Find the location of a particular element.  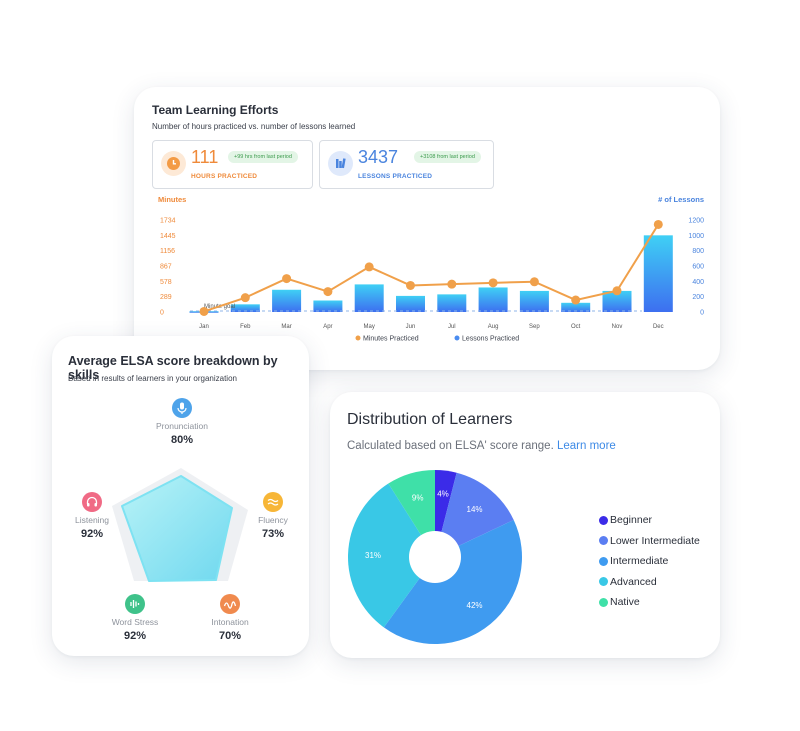

donut-hole is located at coordinates (435, 557).